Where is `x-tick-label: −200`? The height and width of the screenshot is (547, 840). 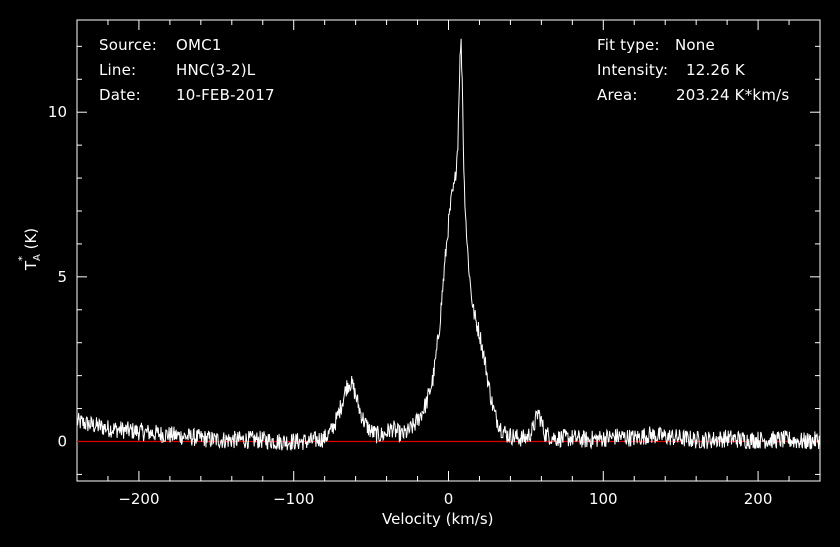 x-tick-label: −200 is located at coordinates (138, 499).